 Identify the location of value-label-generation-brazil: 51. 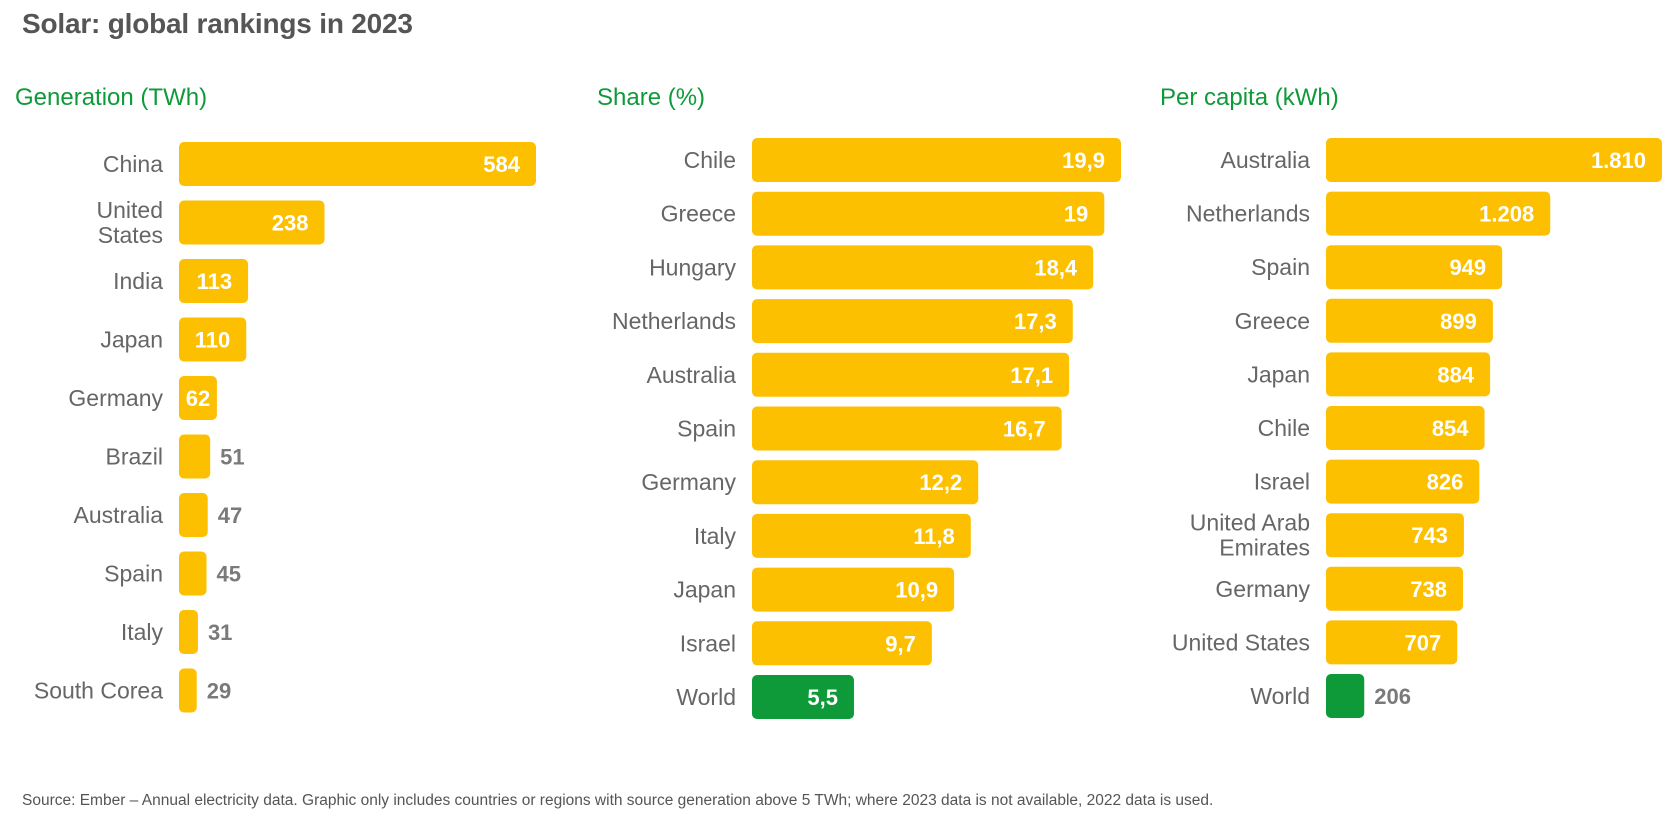
(232, 457).